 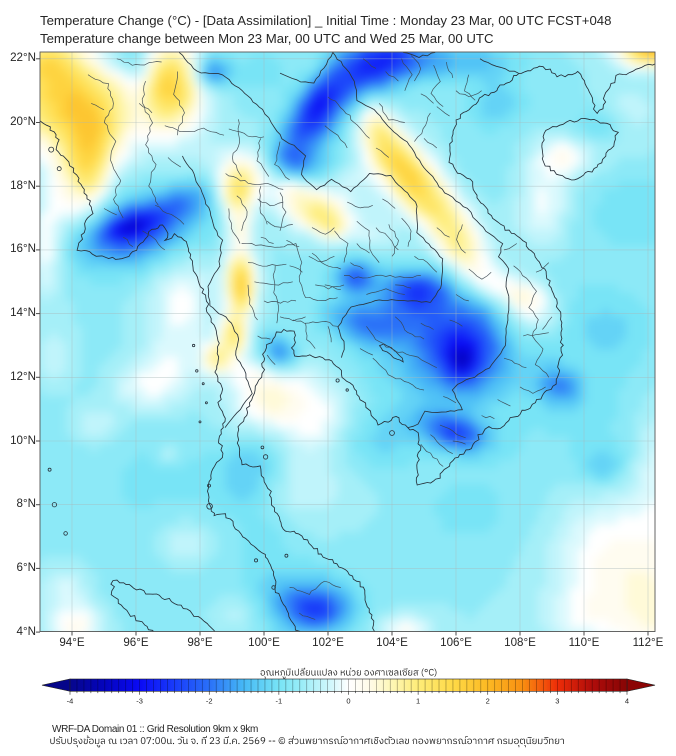 I want to click on svg-text: -1, so click(x=279, y=701).